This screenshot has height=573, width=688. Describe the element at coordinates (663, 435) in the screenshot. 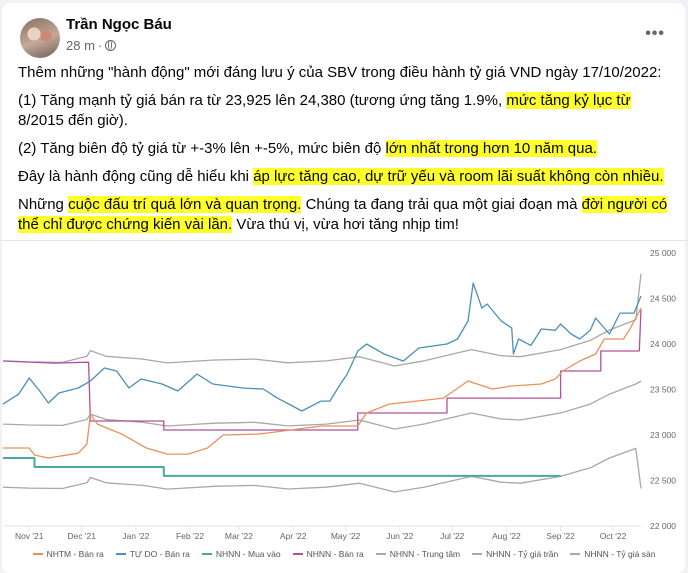

I see `y-tick-label: 23 000` at that location.